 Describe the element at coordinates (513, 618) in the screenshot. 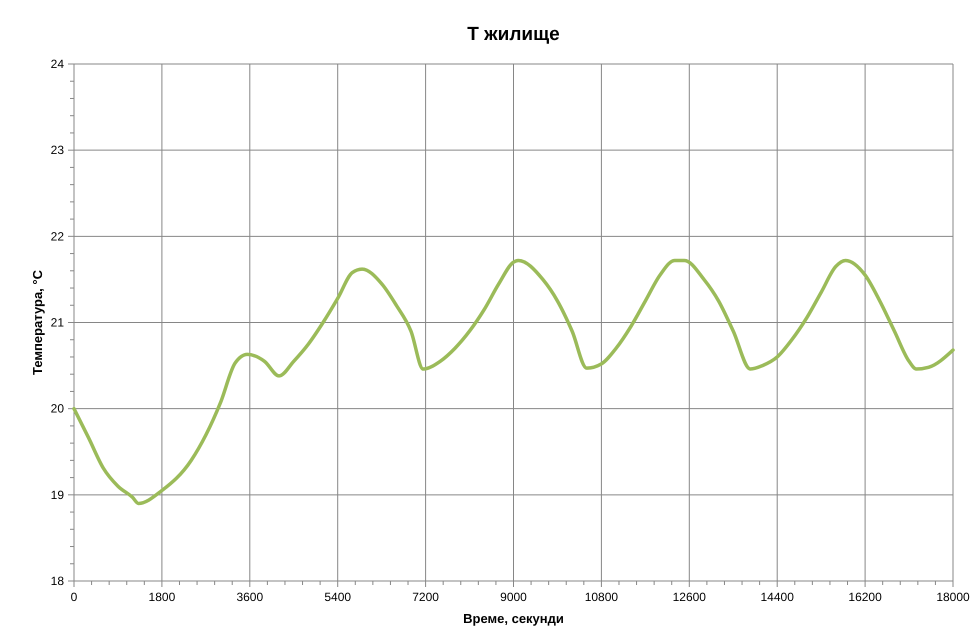

I see `x-axis-title: Време, секунди` at that location.